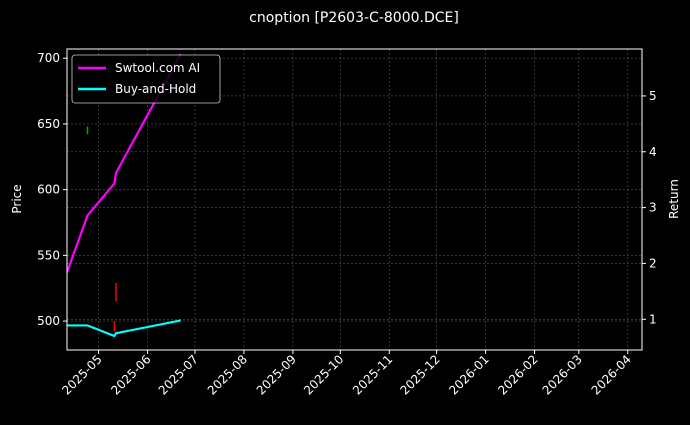 The height and width of the screenshot is (425, 690). I want to click on y-tick-label: 650, so click(48, 124).